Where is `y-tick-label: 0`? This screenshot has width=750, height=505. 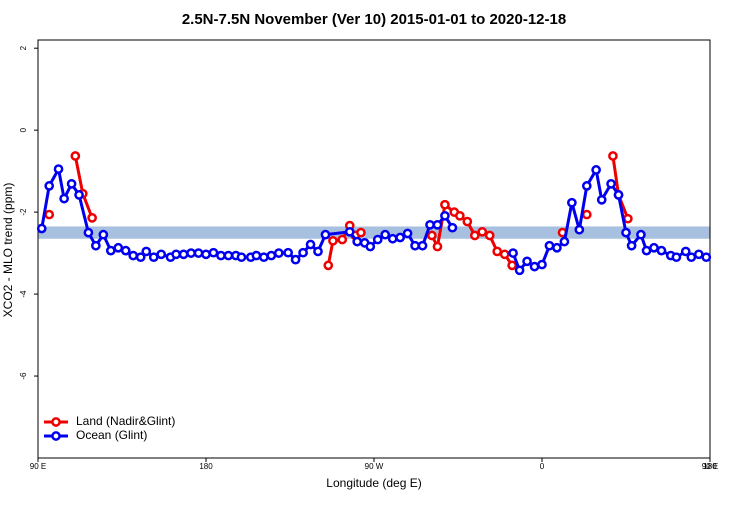 y-tick-label: 0 is located at coordinates (23, 129).